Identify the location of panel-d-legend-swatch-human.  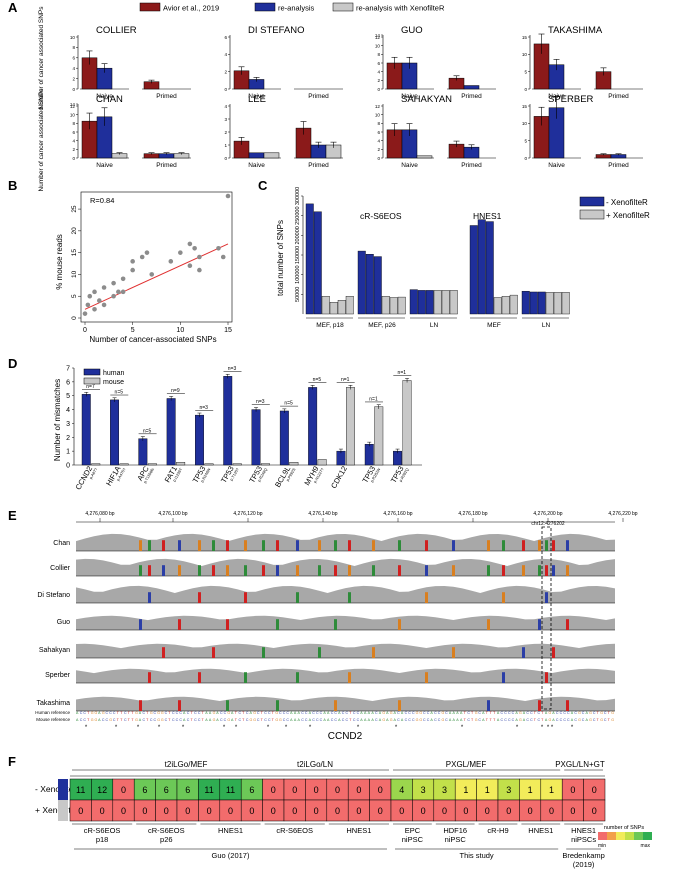
(92, 372).